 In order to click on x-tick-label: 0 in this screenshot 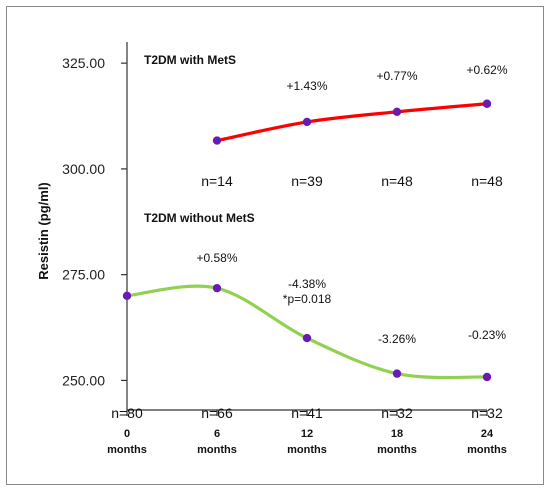, I will do `click(127, 434)`.